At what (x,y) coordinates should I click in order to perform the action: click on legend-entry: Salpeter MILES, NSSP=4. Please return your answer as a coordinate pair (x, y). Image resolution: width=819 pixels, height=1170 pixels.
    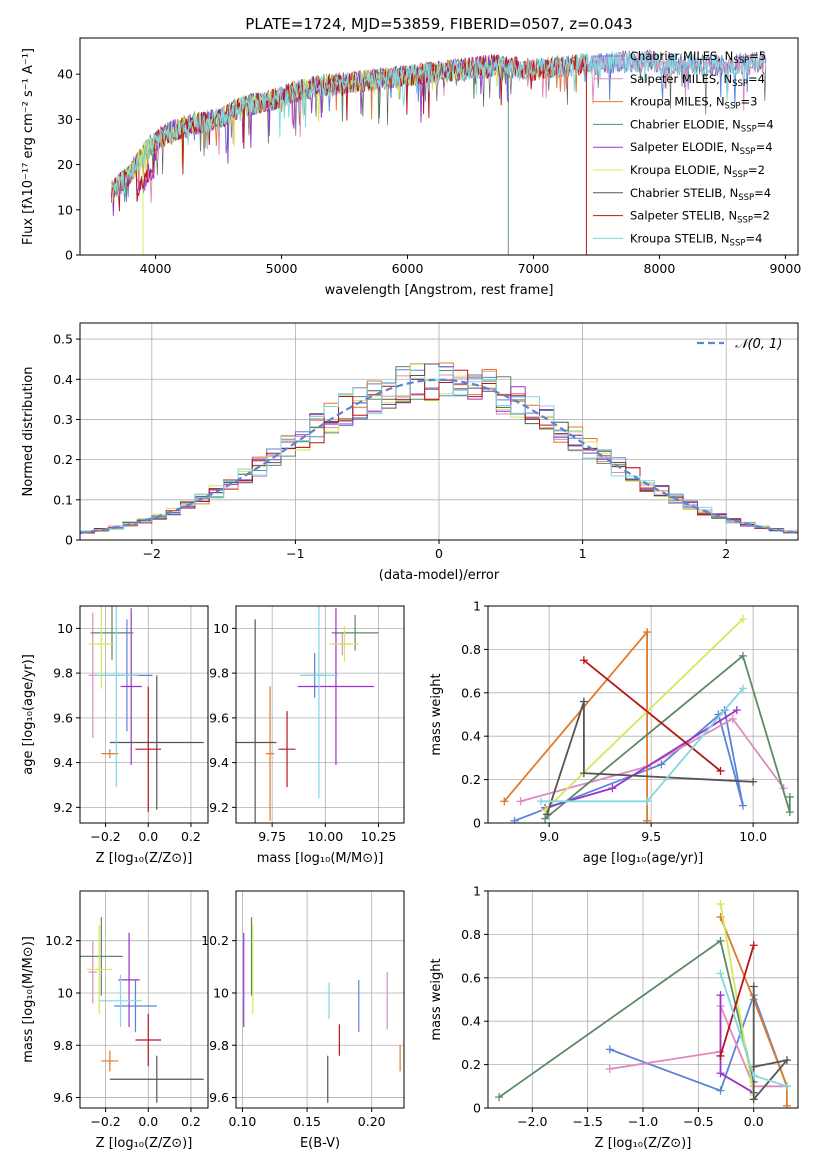
    Looking at the image, I should click on (697, 80).